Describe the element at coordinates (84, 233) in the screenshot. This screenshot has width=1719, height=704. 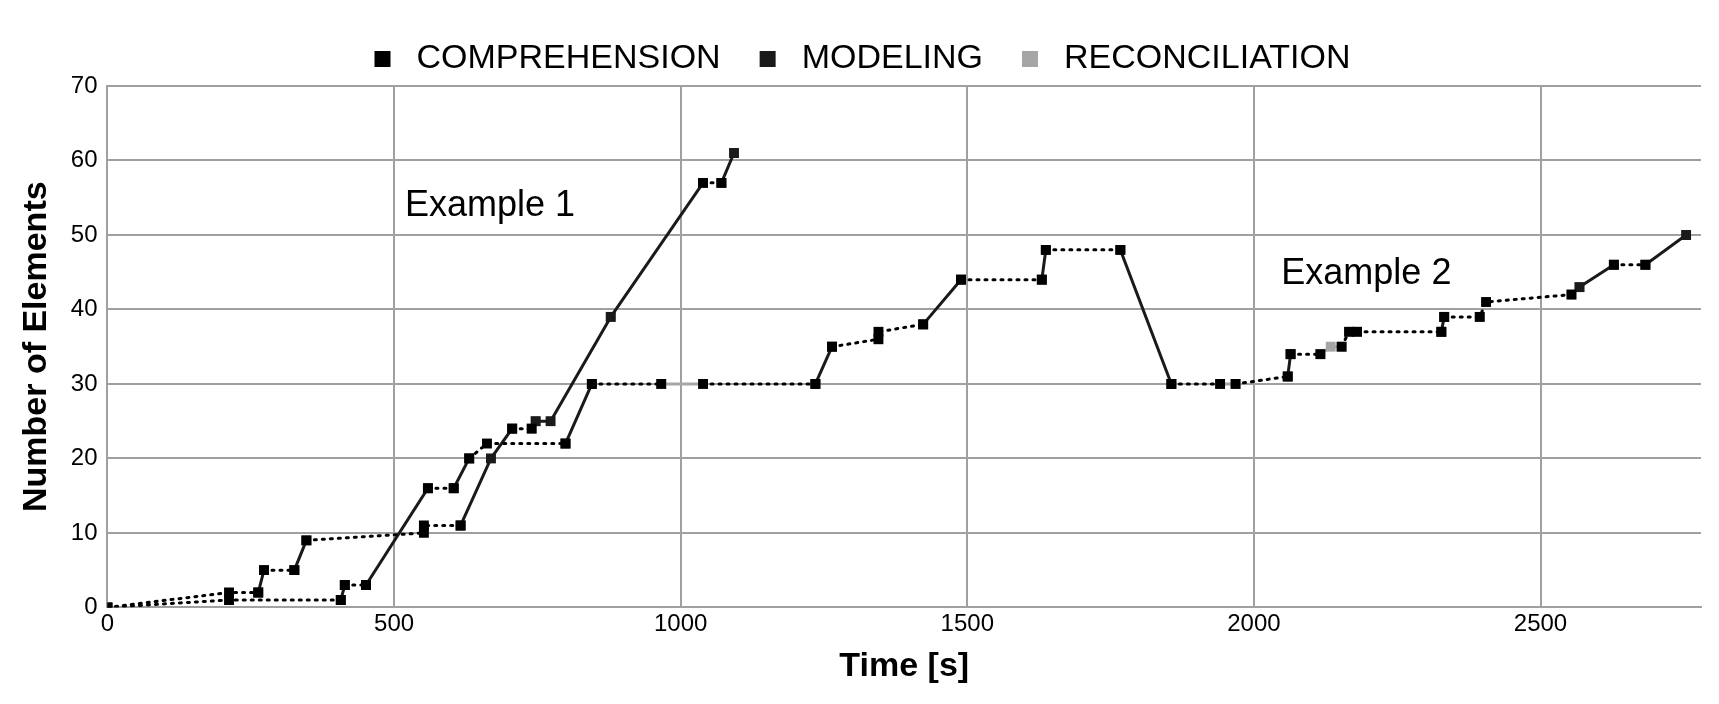
I see `y-tick-label: 50` at that location.